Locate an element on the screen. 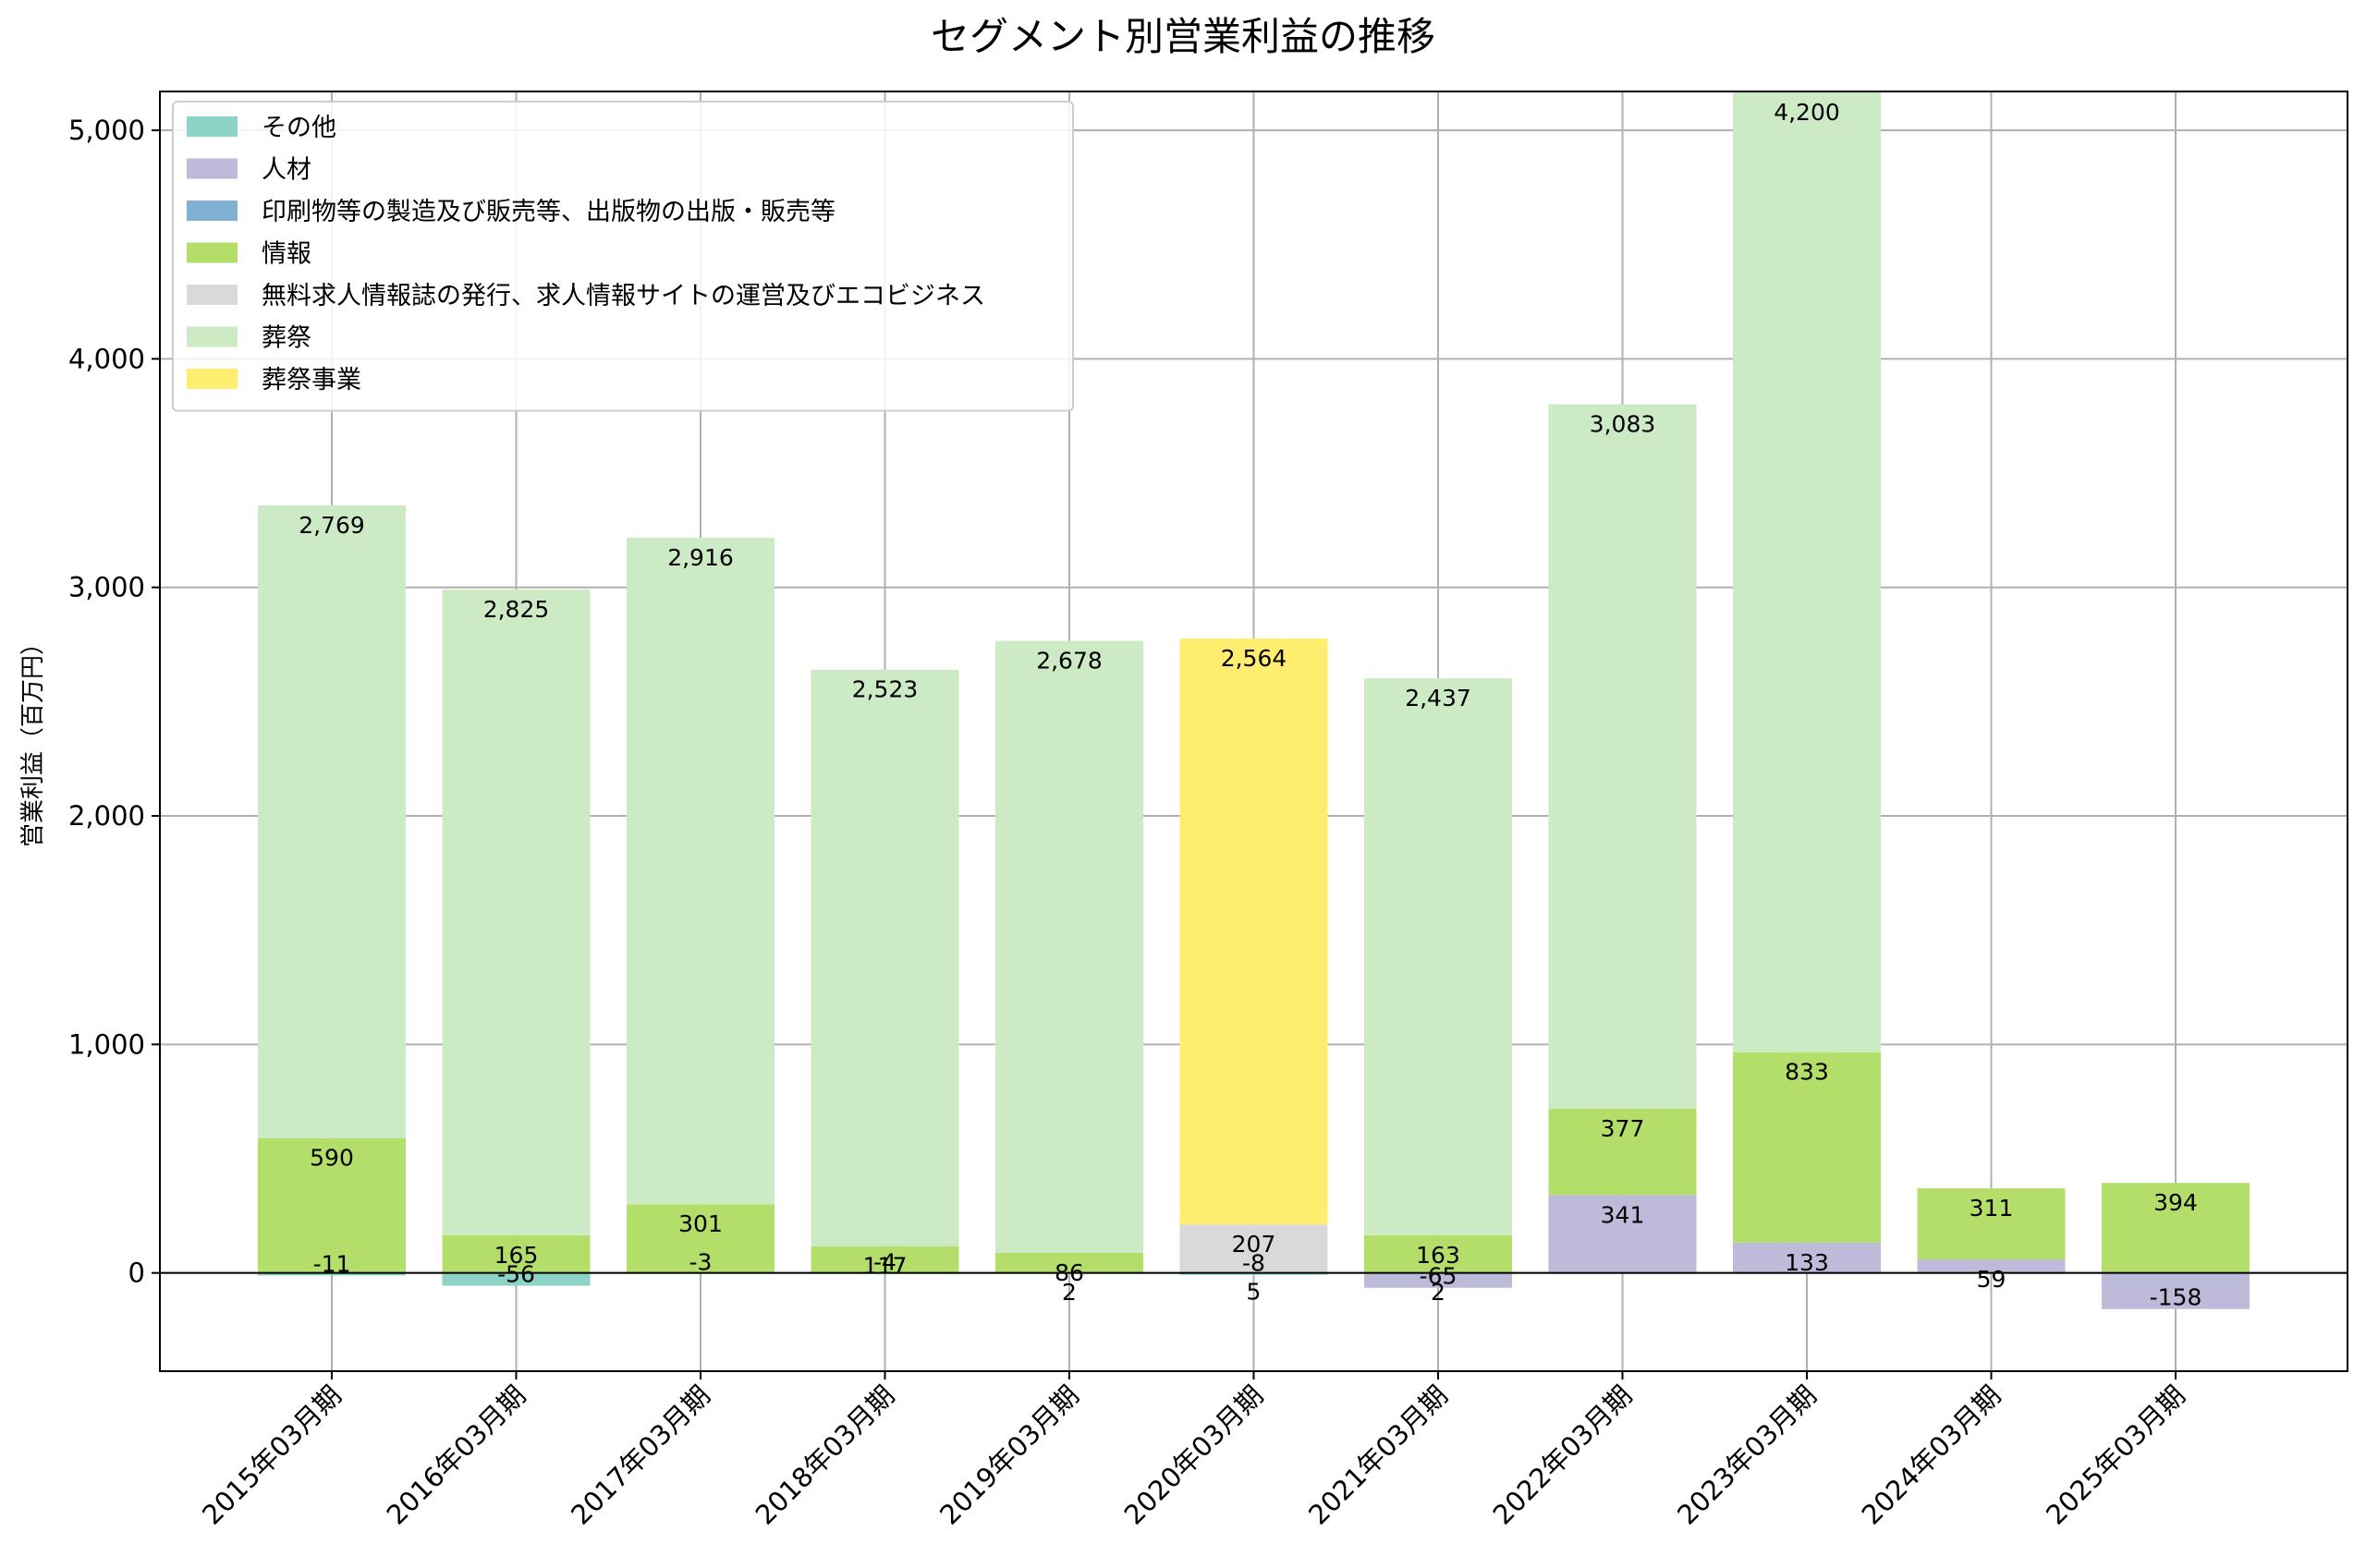 The image size is (2366, 1568). legend-label: 印刷物等の製造及び販売等、出版物の出版・販売等 is located at coordinates (549, 212).